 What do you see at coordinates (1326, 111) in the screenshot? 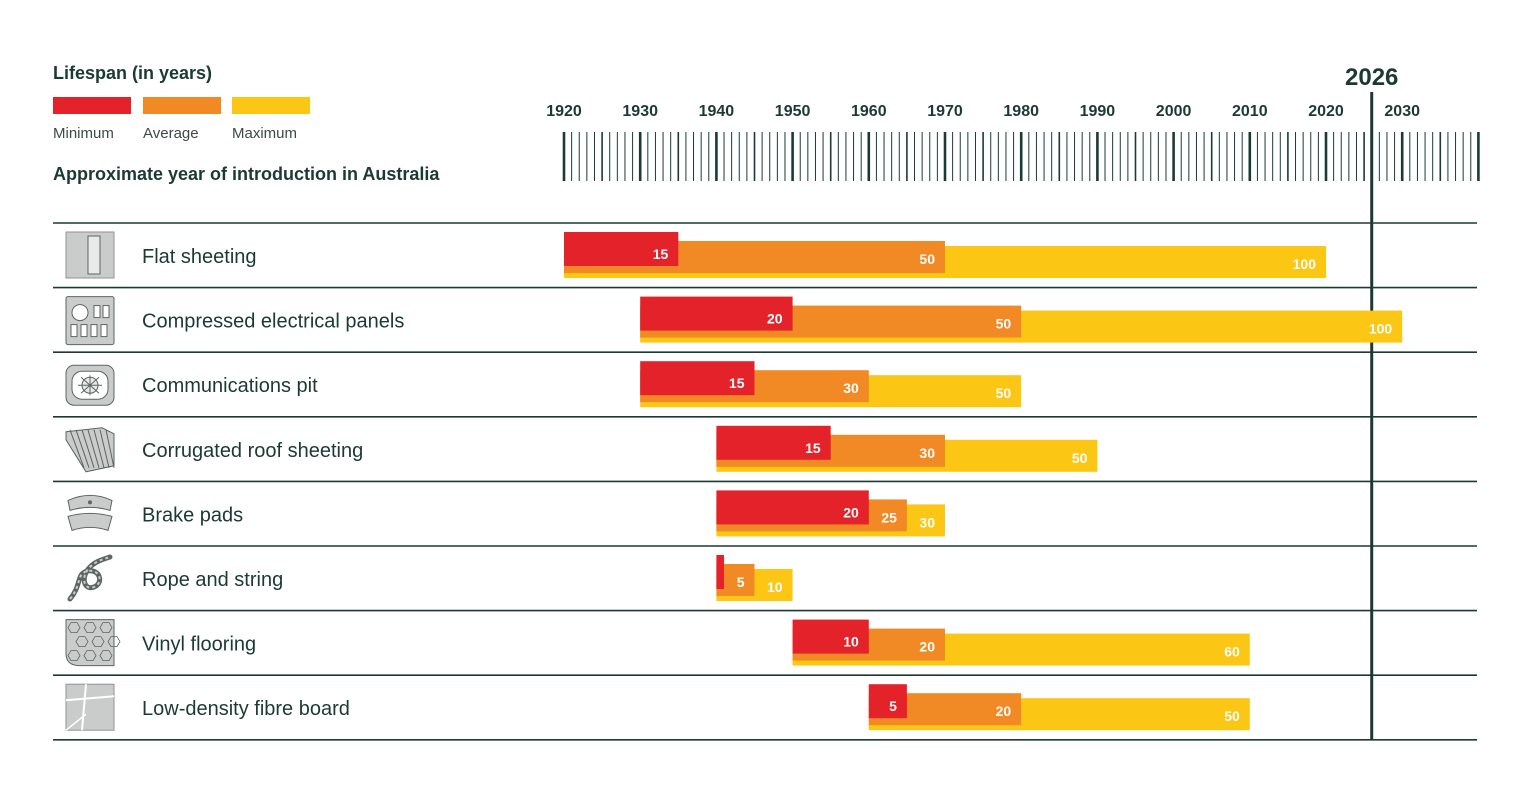
I see `x-tick-label: 2020` at bounding box center [1326, 111].